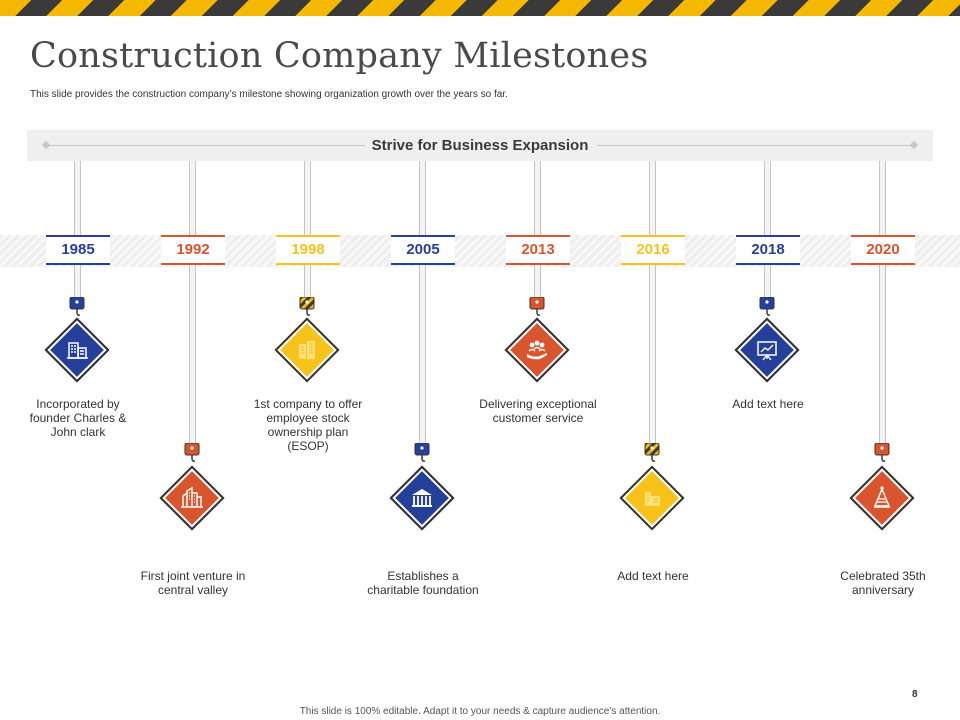 This screenshot has height=720, width=960. What do you see at coordinates (192, 498) in the screenshot?
I see `city-buildings-icon` at bounding box center [192, 498].